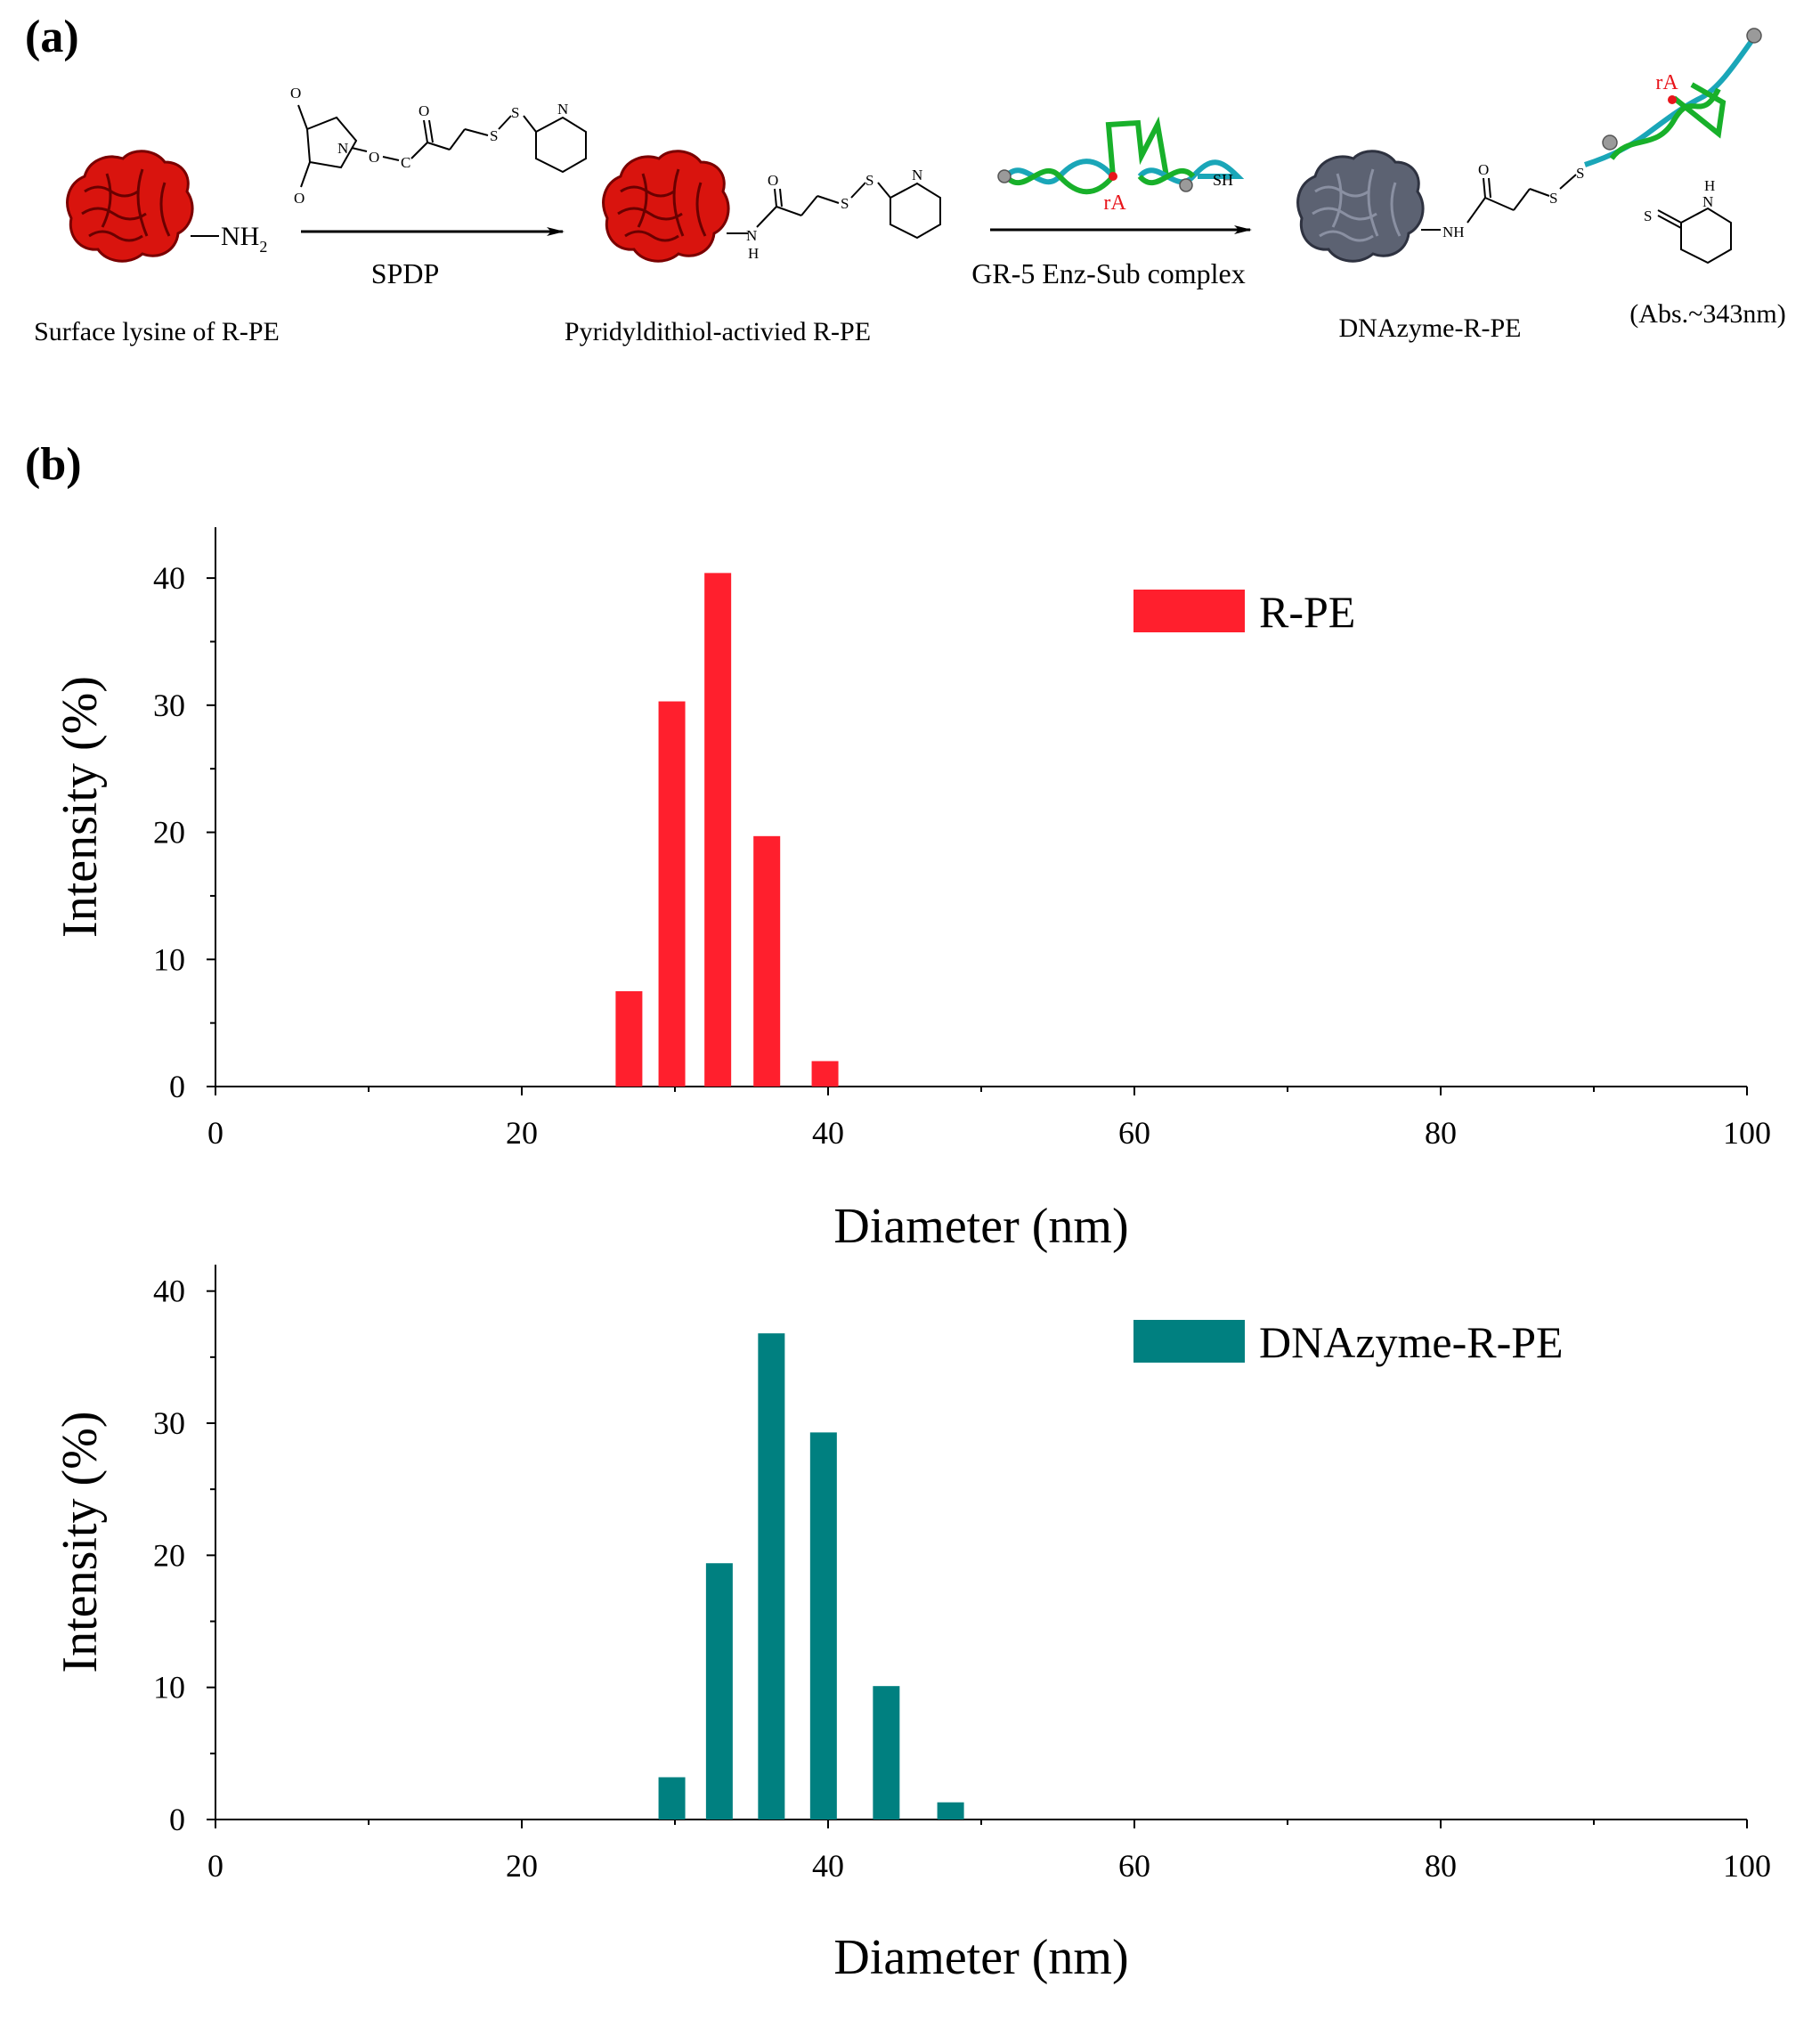  What do you see at coordinates (1411, 1342) in the screenshot?
I see `legend-label: DNAzyme-R-PE` at bounding box center [1411, 1342].